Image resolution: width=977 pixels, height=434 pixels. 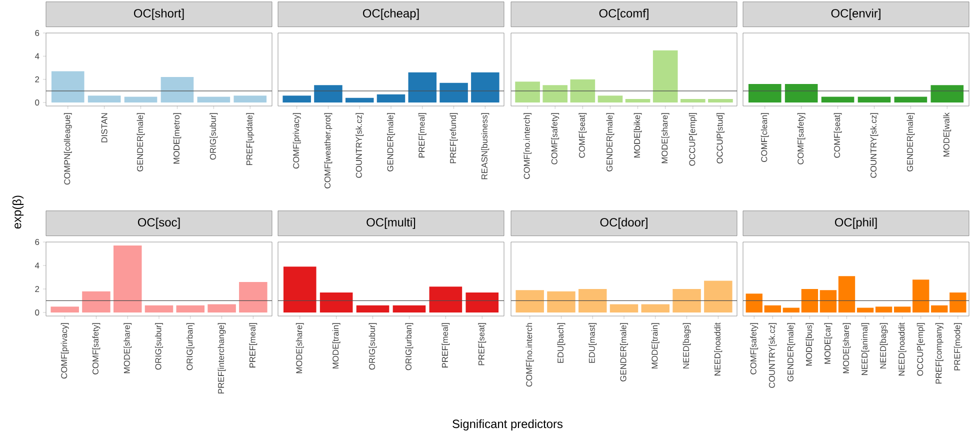 What do you see at coordinates (390, 14) in the screenshot?
I see `chart-title: OC[cheap]` at bounding box center [390, 14].